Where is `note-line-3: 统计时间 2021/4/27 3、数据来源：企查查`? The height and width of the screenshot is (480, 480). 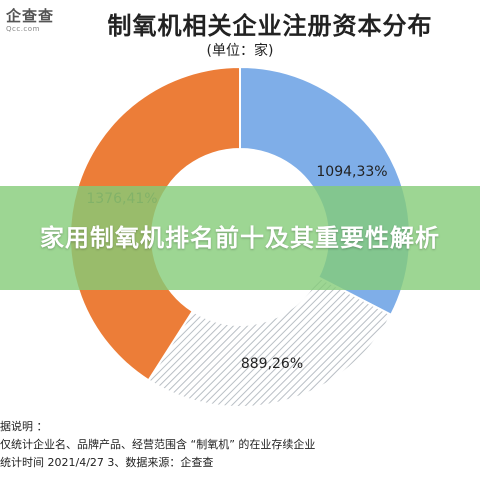 note-line-3: 统计时间 2021/4/27 3、数据来源：企查查 is located at coordinates (107, 462).